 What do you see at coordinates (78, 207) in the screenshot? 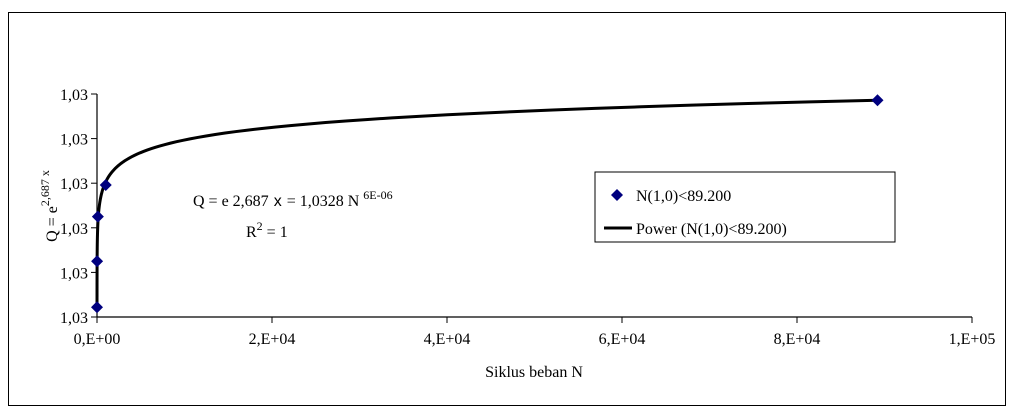
I see `y-ticks: 1,03 1,03 1,03 1,03 1,03 1,03` at bounding box center [78, 207].